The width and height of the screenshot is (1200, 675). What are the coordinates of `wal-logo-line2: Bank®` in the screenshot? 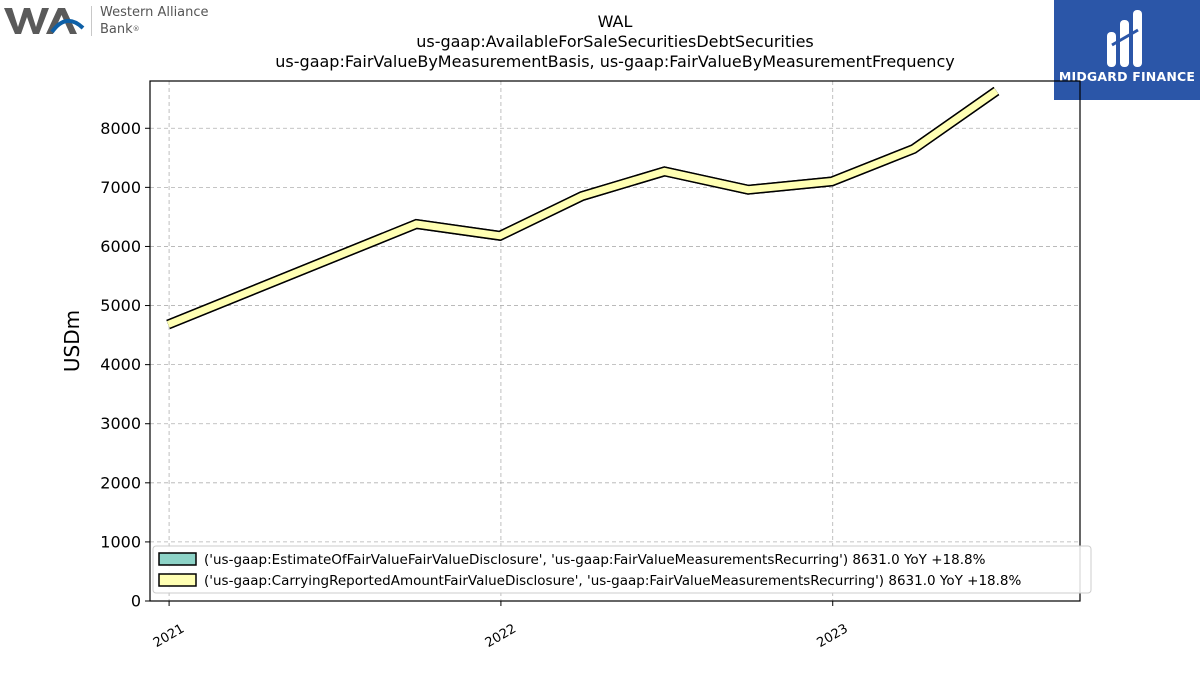 It's located at (120, 29).